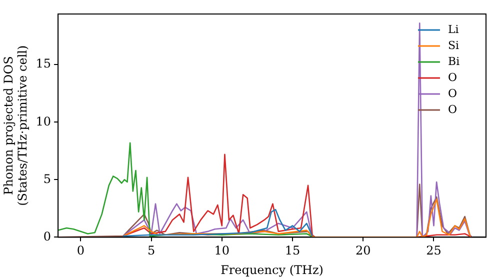 The height and width of the screenshot is (280, 500). I want to click on x-tick-label: 5, so click(151, 251).